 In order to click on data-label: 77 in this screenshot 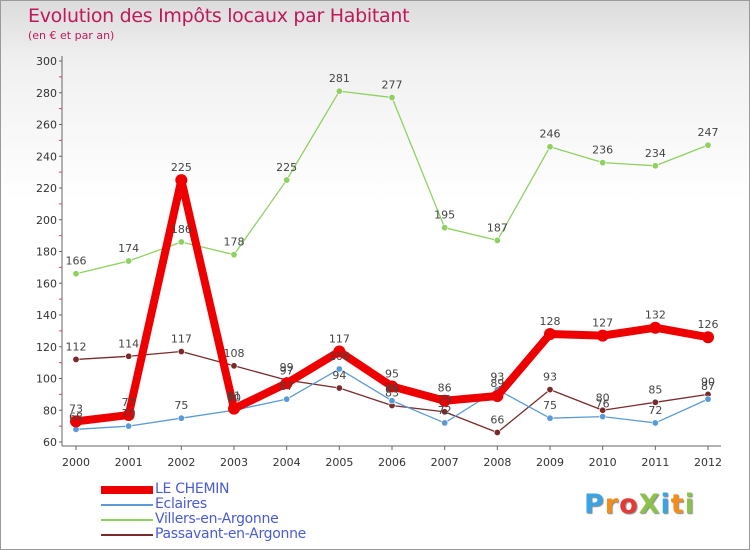, I will do `click(129, 402)`.